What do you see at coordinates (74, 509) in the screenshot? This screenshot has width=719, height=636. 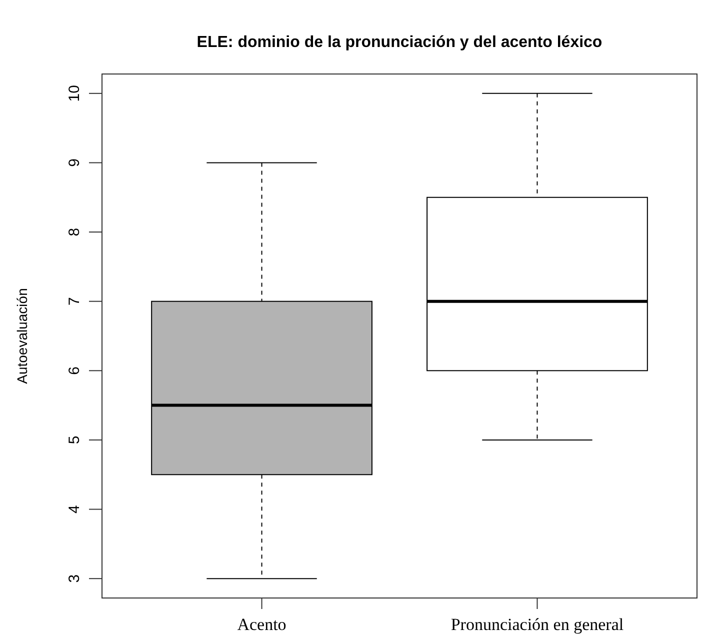 I see `y-tick-label: 4` at bounding box center [74, 509].